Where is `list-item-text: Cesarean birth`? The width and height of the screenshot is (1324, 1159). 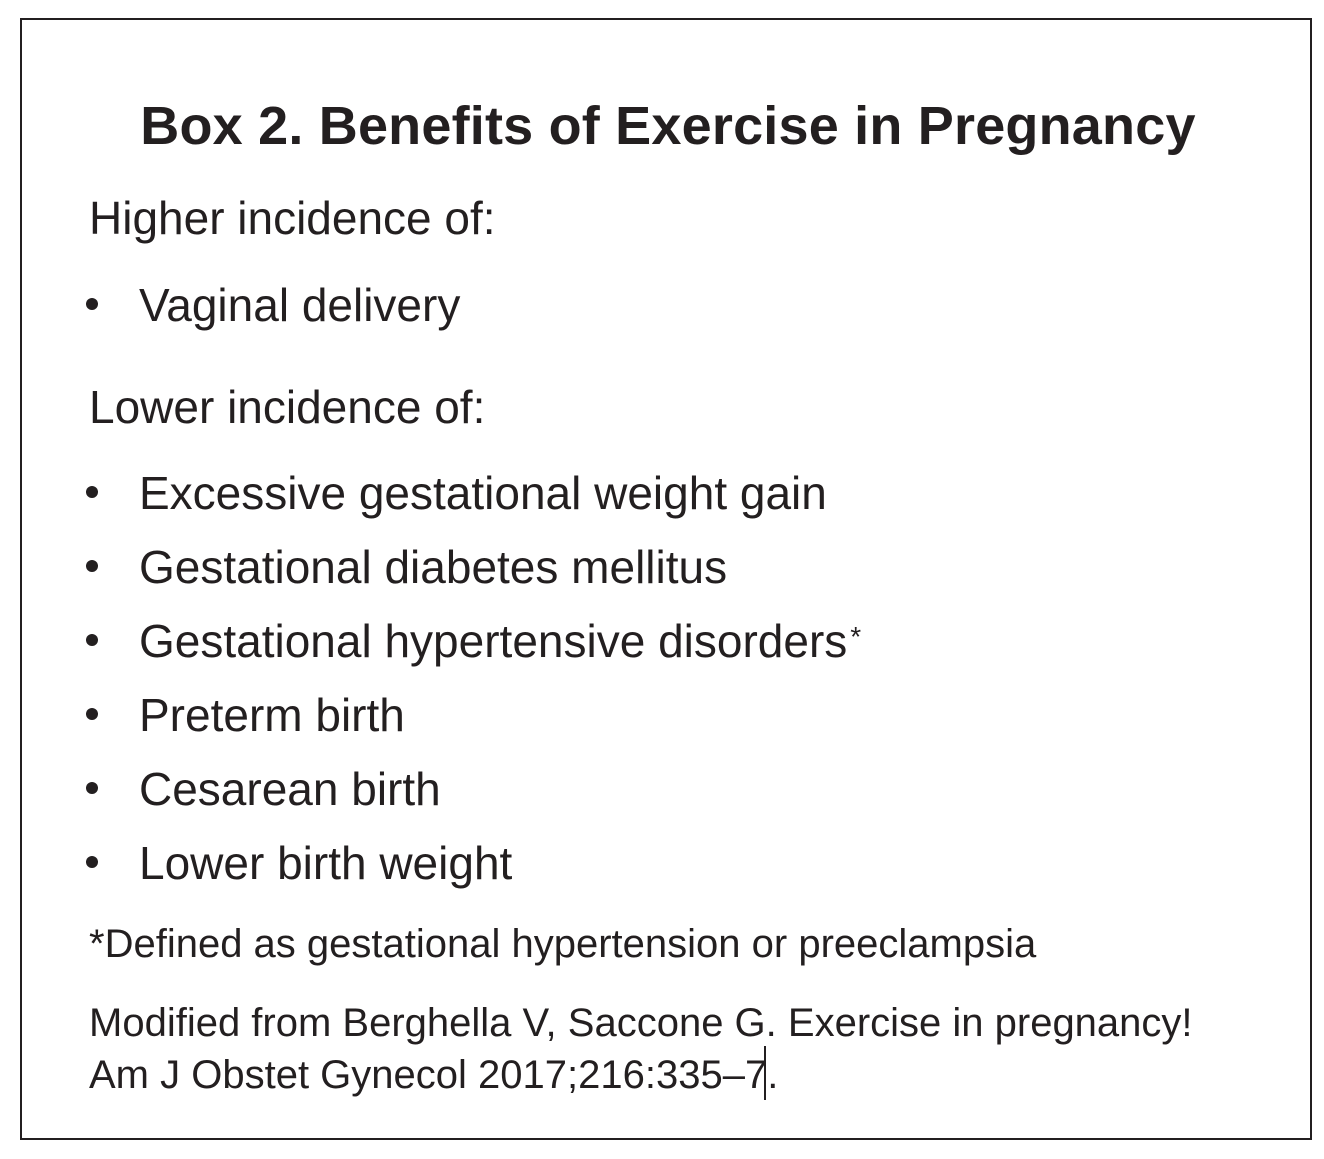
list-item-text: Cesarean birth is located at coordinates (290, 789).